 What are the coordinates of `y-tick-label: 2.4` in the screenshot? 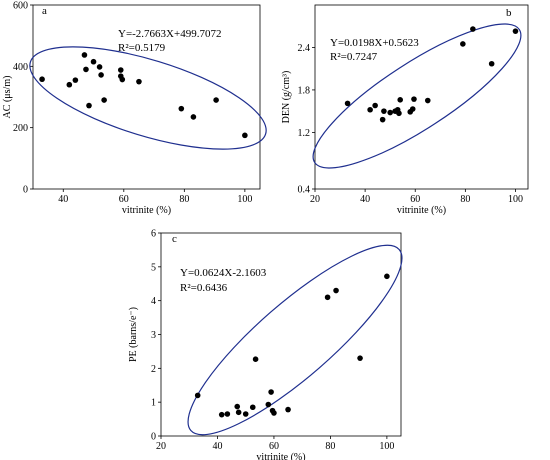 It's located at (304, 48).